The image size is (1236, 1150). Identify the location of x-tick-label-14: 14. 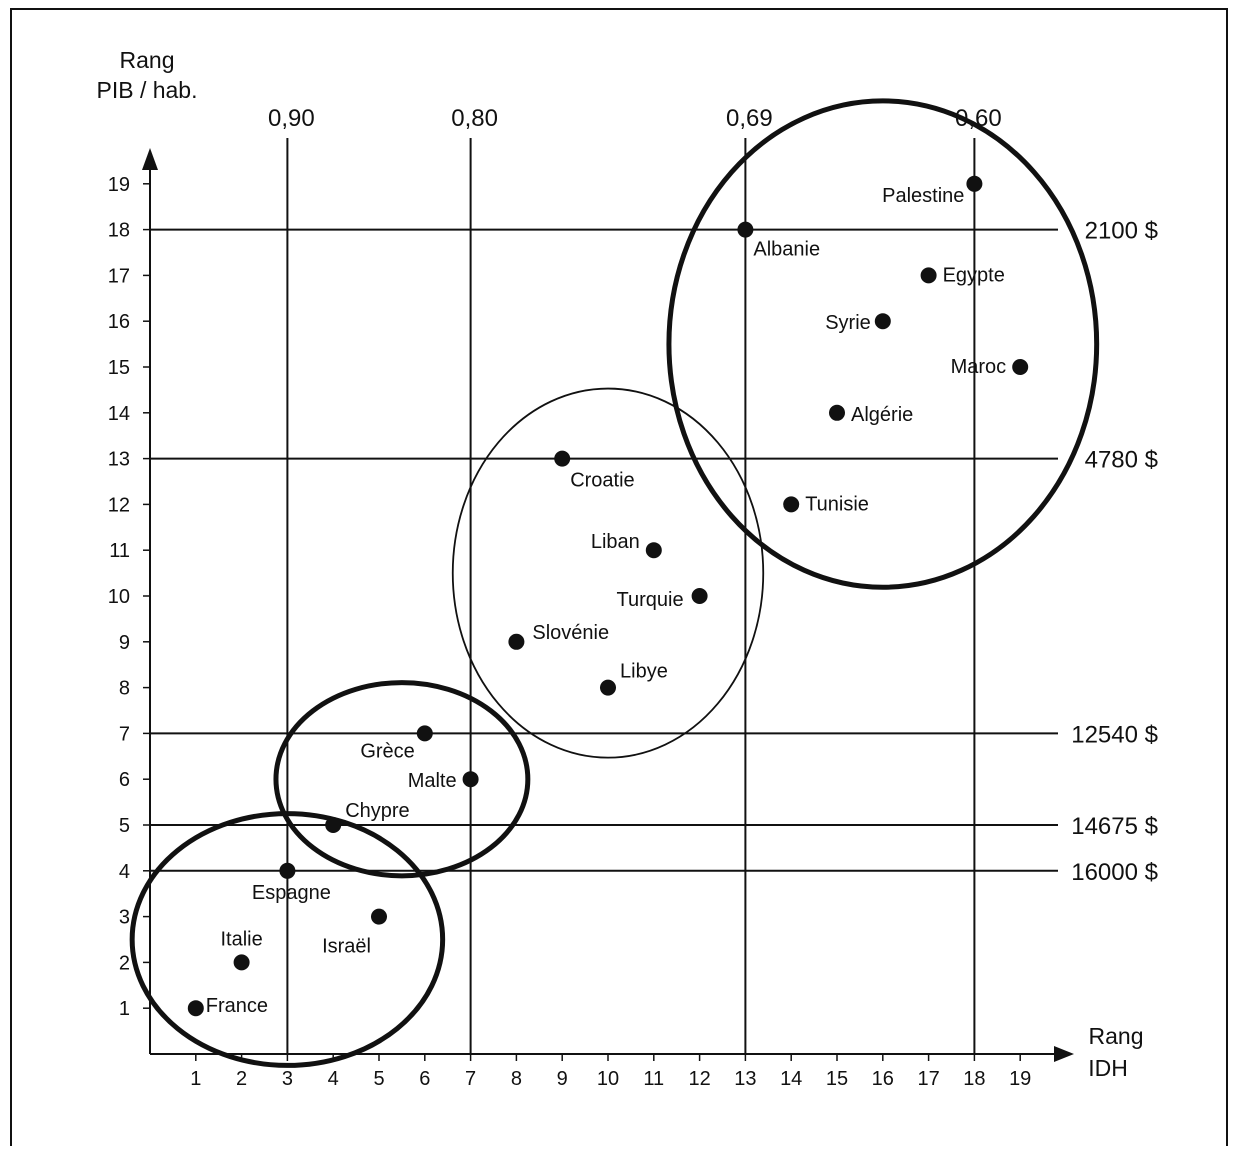
(791, 1079).